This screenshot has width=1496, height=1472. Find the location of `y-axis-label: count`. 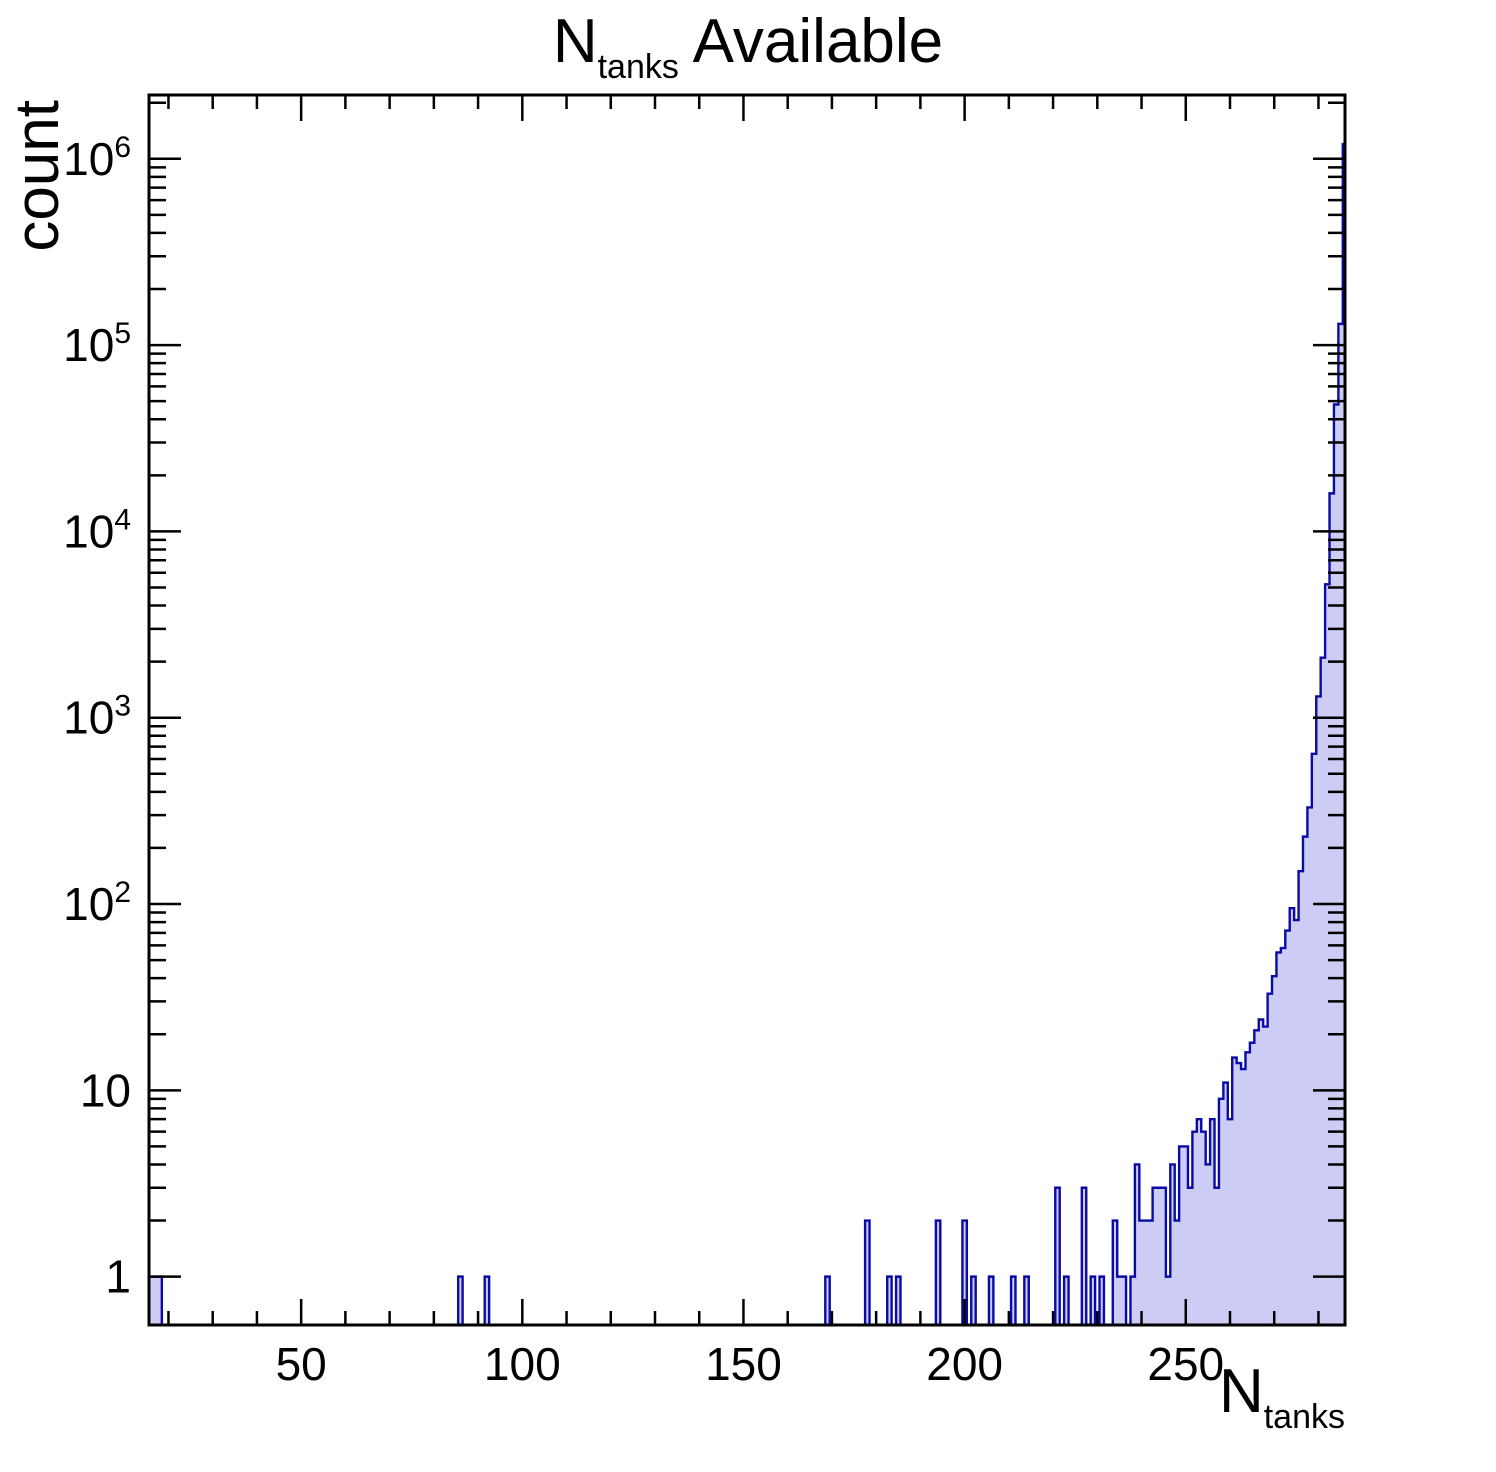

y-axis-label: count is located at coordinates (37, 176).